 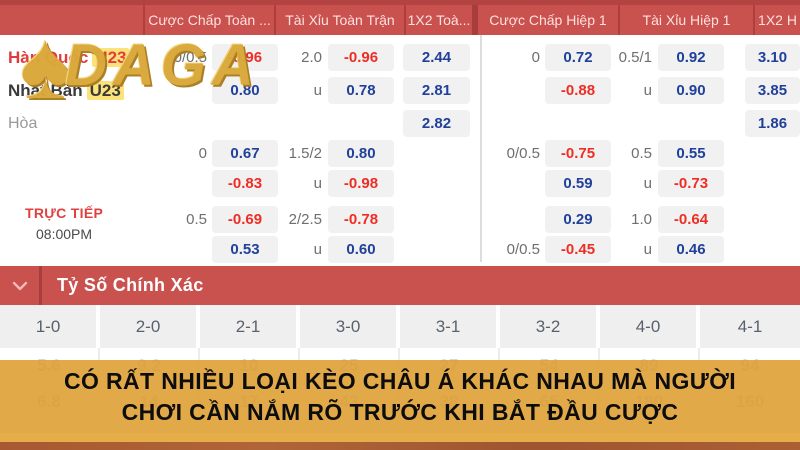 I want to click on score-column: 2-1, so click(x=250, y=326).